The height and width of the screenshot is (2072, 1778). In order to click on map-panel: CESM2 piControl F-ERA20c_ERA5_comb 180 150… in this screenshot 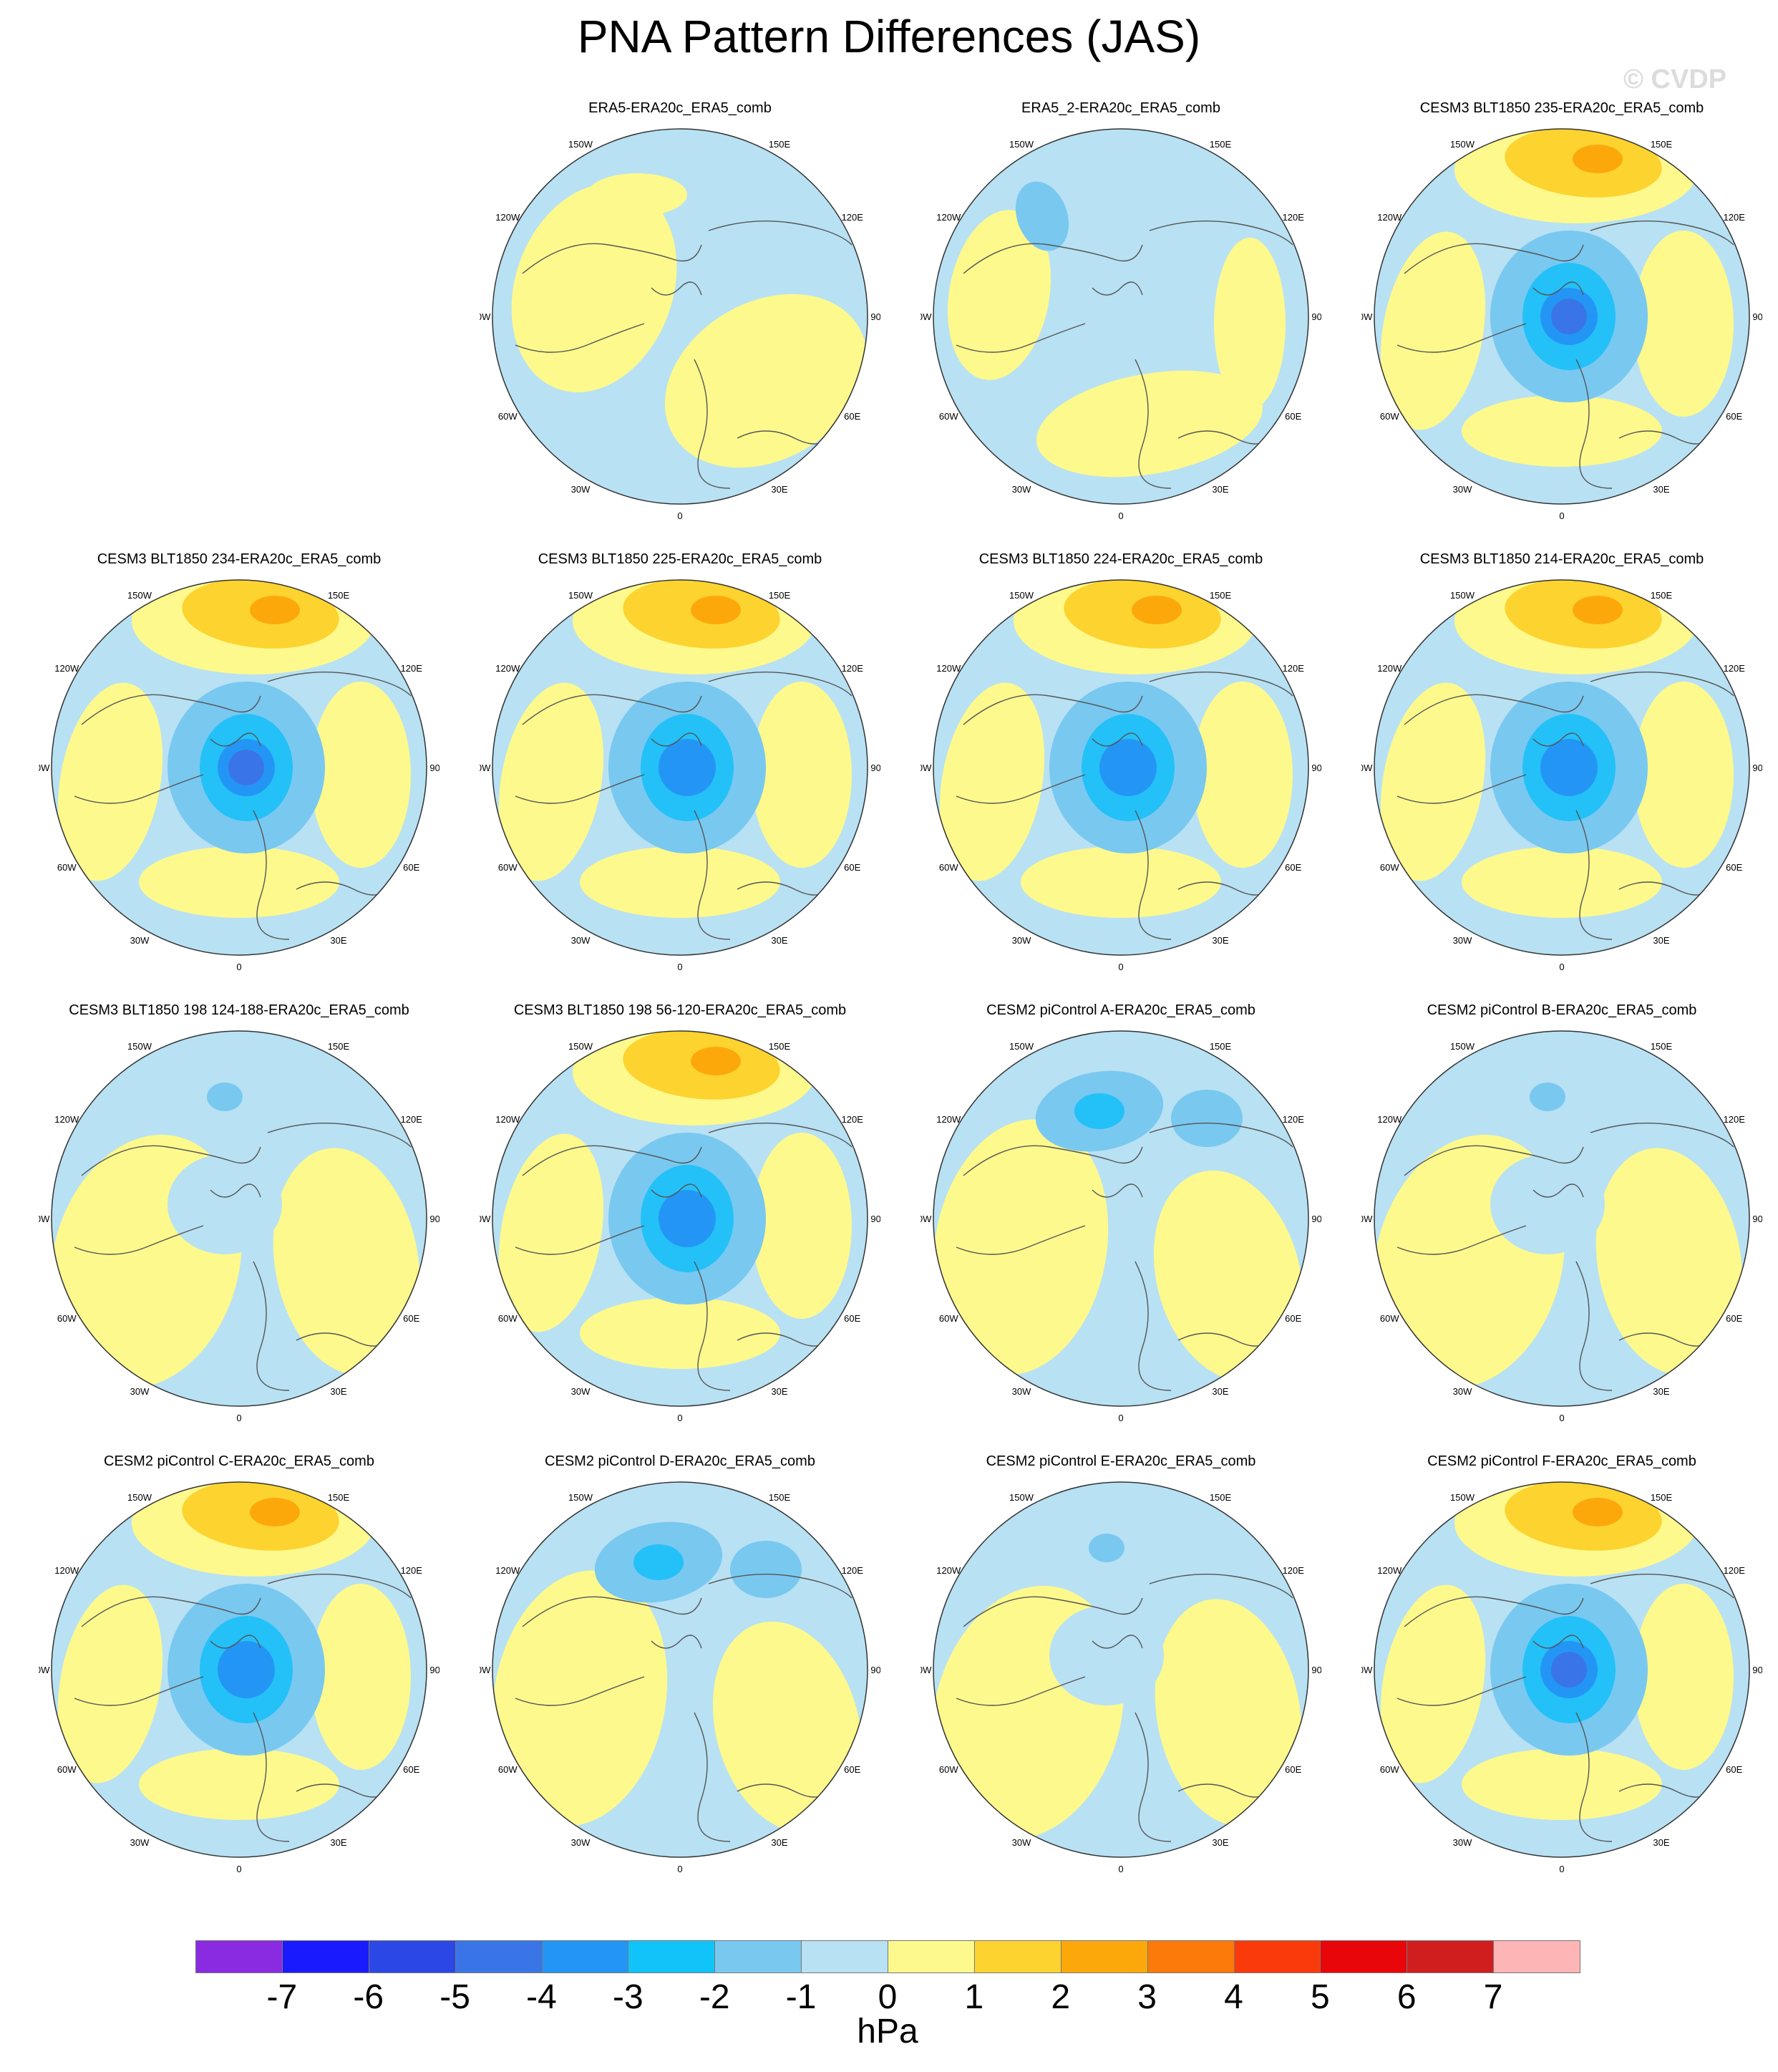, I will do `click(1562, 1668)`.